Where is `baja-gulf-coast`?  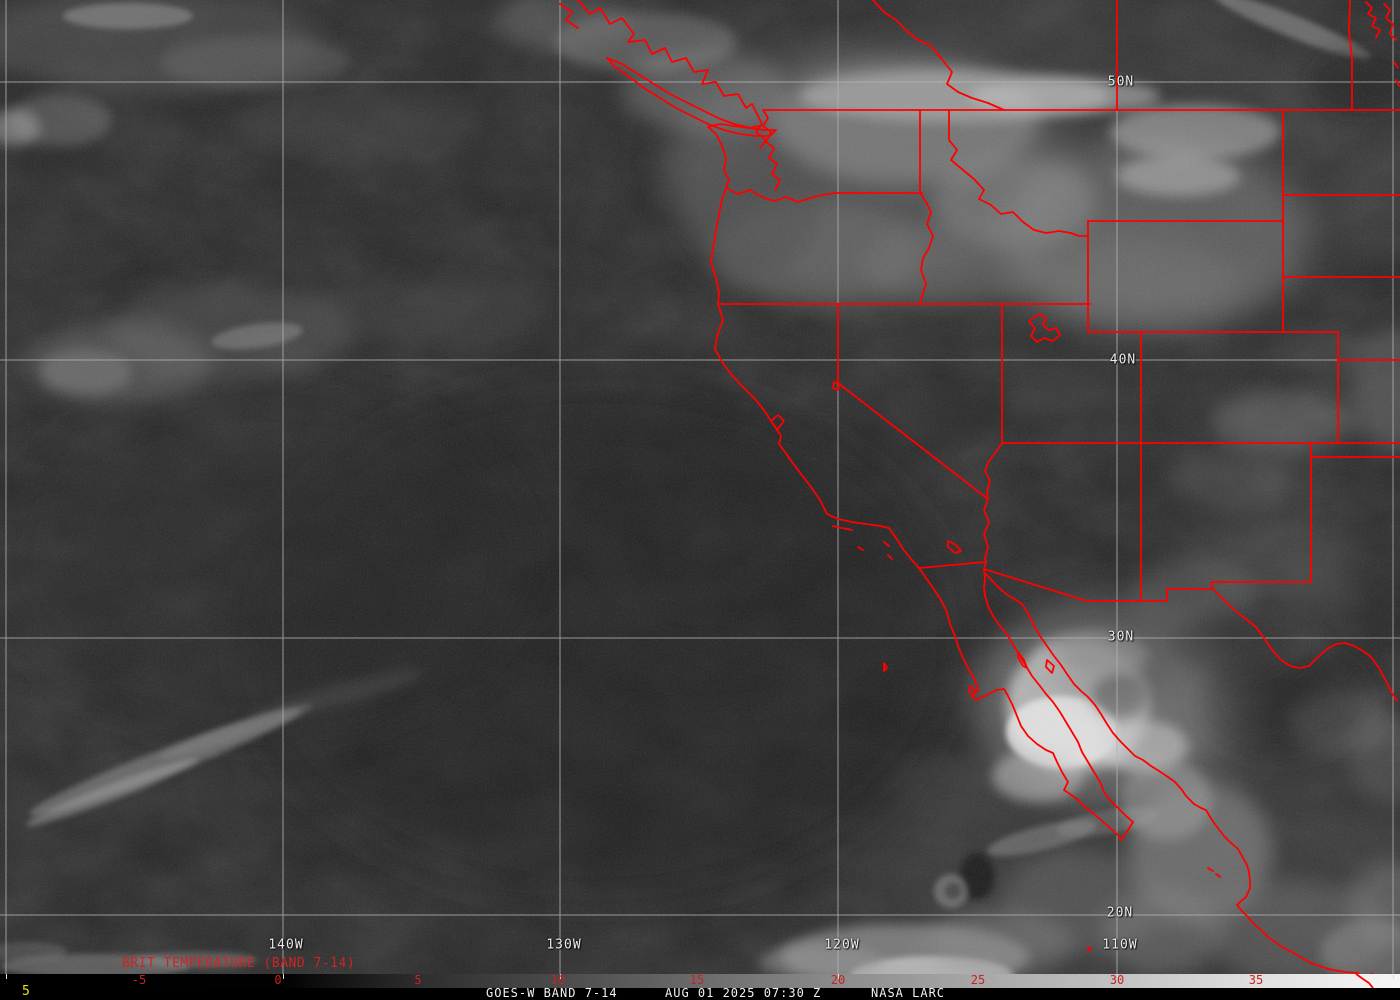 baja-gulf-coast is located at coordinates (1058, 704).